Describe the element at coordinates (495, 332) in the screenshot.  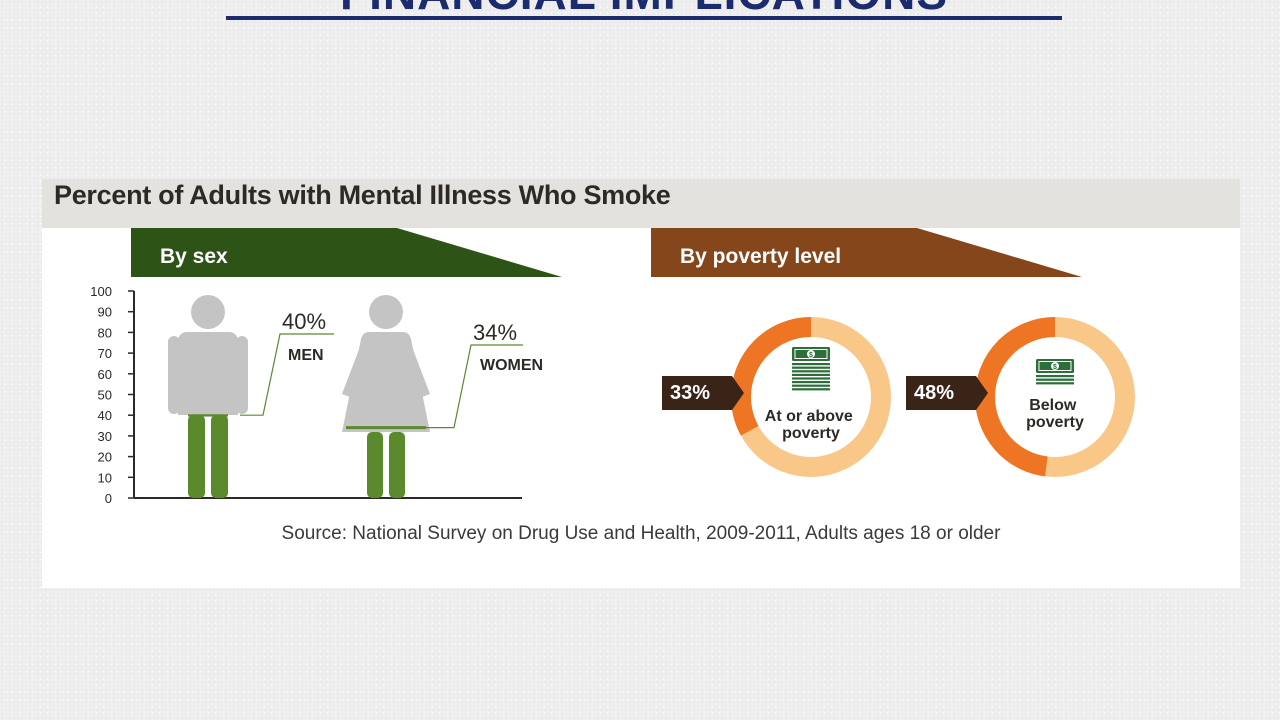
I see `women-value-label: 34%` at that location.